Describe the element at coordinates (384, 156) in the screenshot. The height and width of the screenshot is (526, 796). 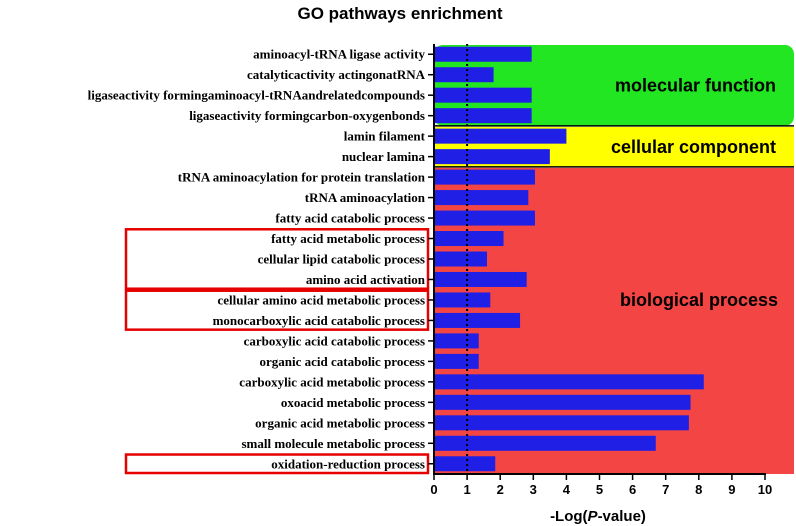
I see `category-label: nuclear lamina` at that location.